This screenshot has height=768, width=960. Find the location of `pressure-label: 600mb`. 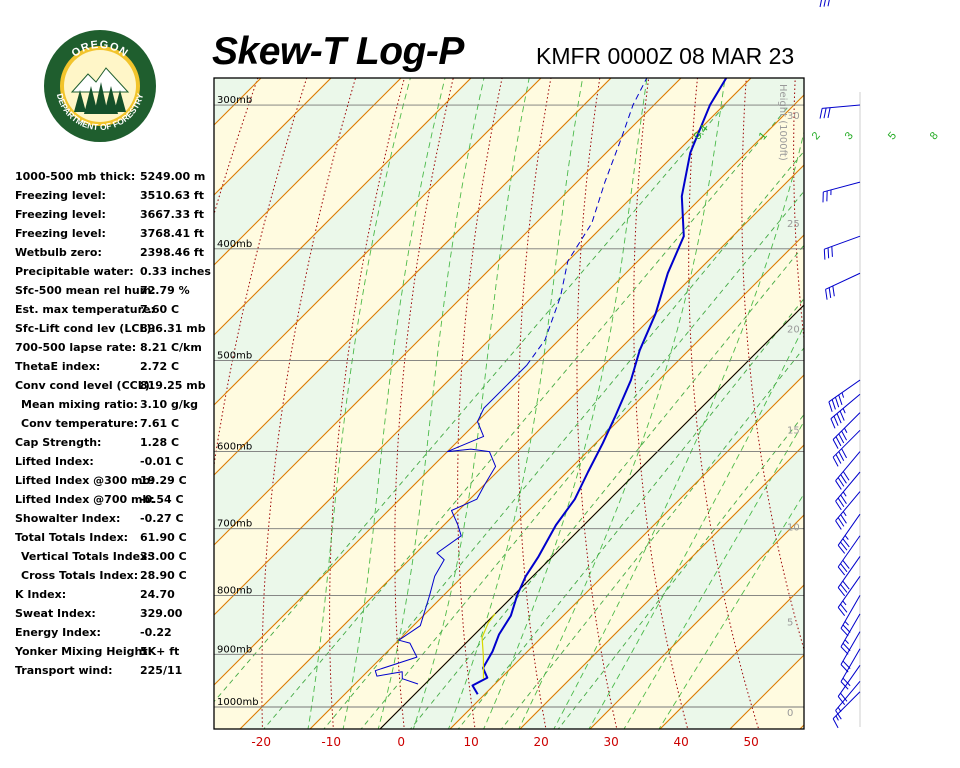

pressure-label: 600mb is located at coordinates (234, 447).